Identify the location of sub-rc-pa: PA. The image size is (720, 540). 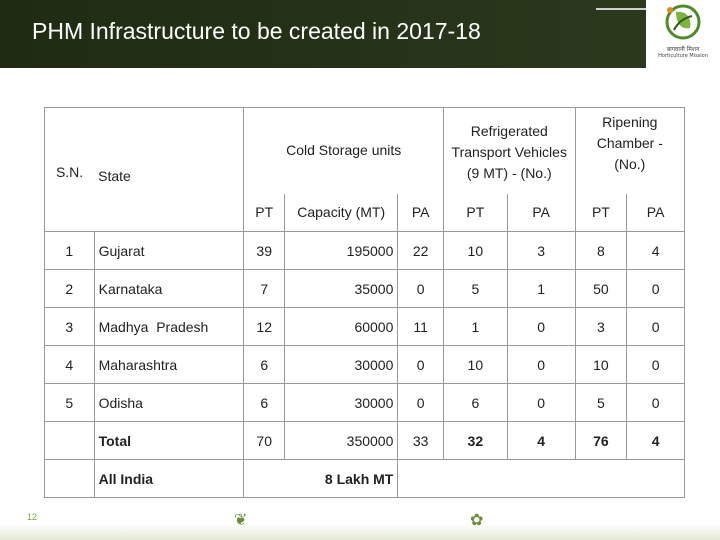
(655, 212).